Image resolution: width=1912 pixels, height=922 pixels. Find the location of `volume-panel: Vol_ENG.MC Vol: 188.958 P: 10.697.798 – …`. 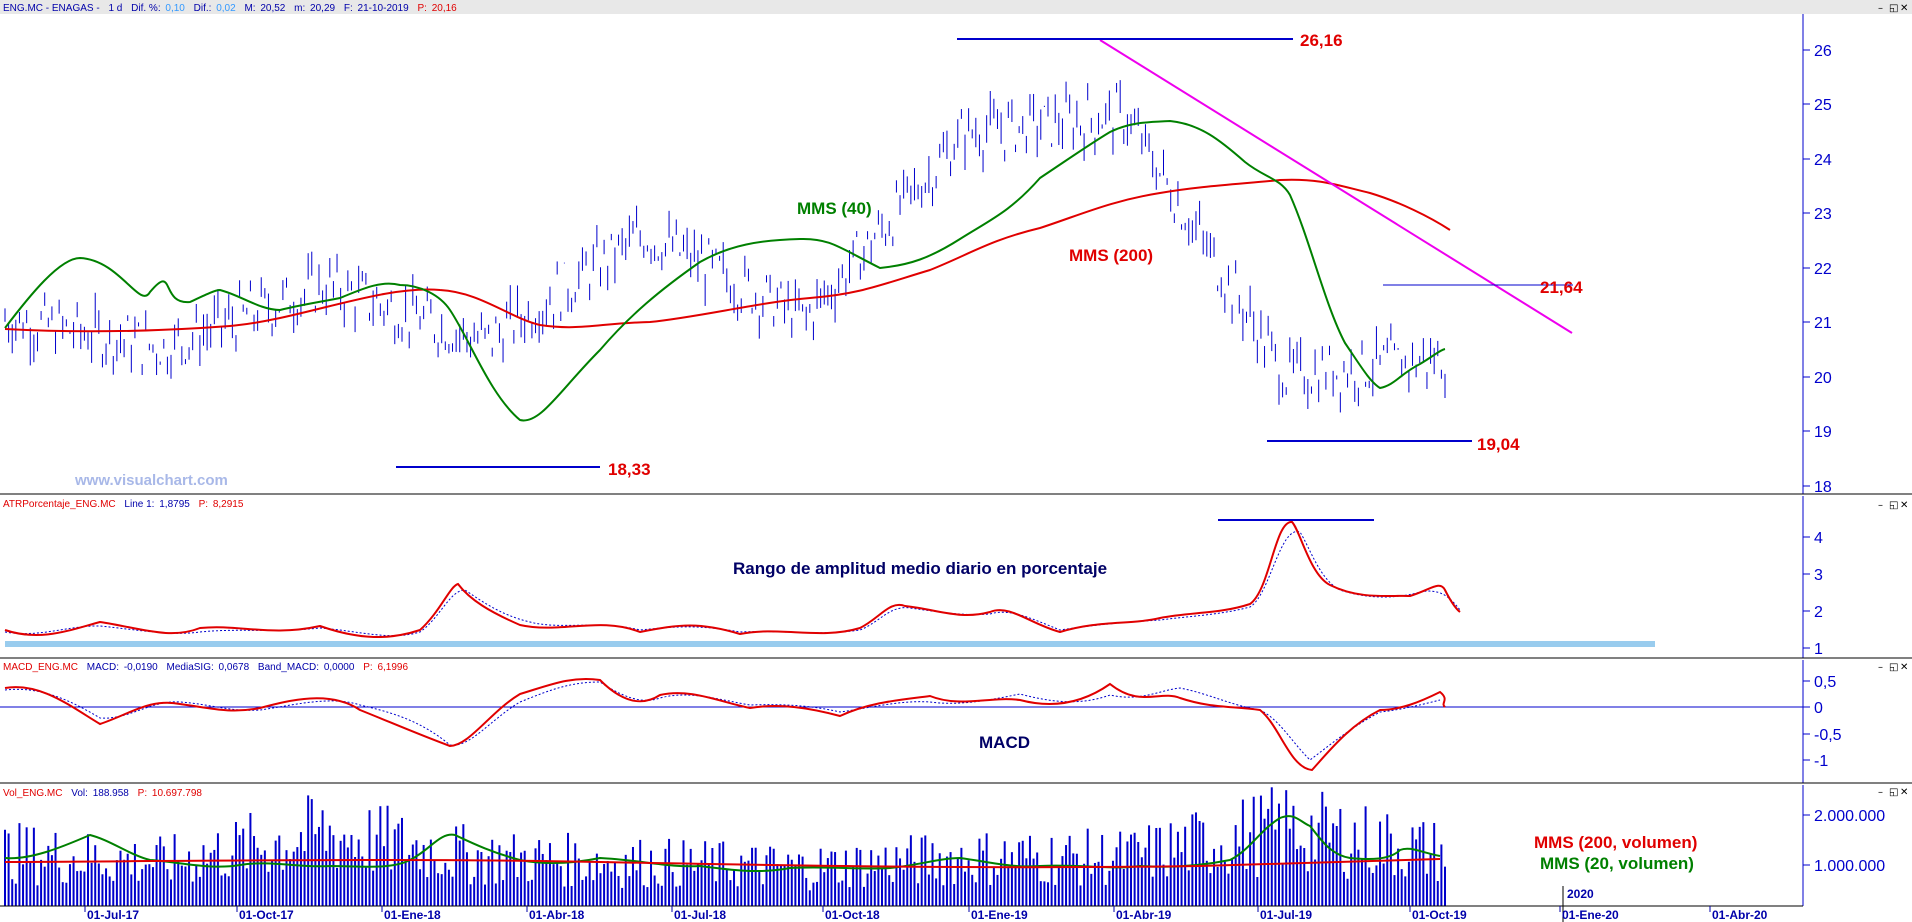

volume-panel: Vol_ENG.MC Vol: 188.958 P: 10.697.798 – … is located at coordinates (955, 845).